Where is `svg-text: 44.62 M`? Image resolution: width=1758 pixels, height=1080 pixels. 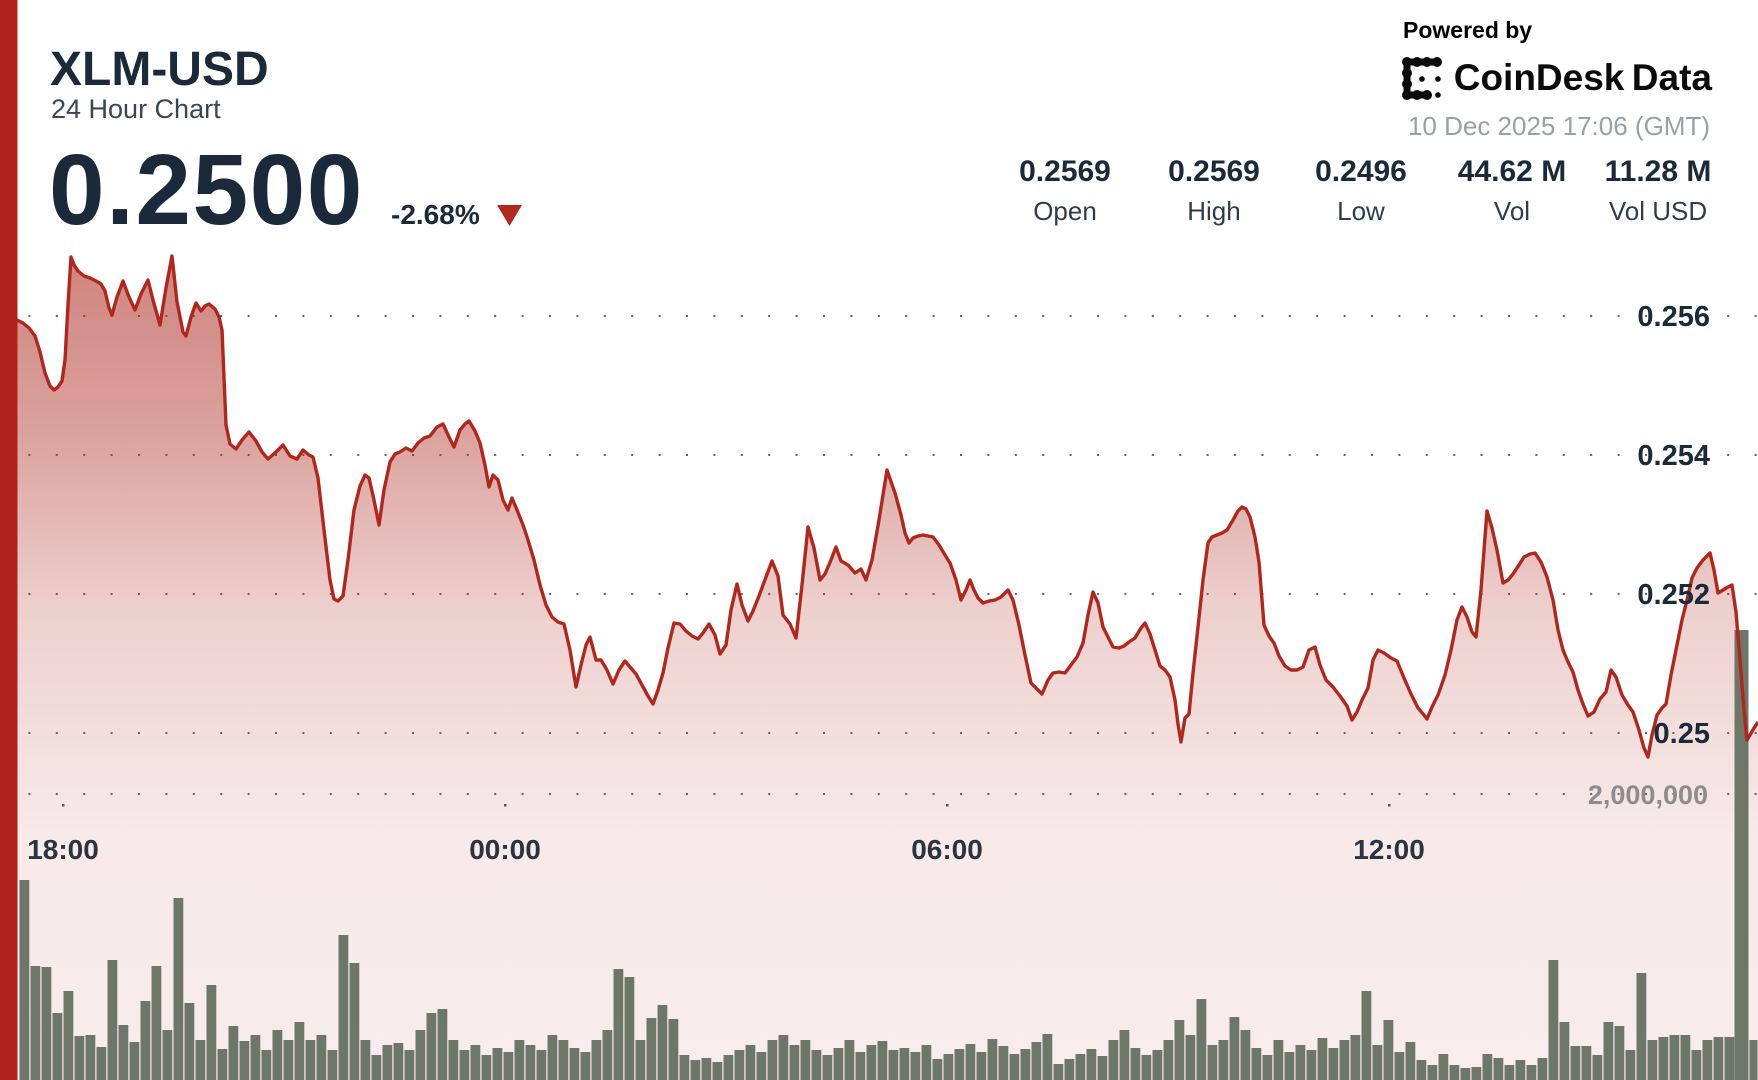
svg-text: 44.62 M is located at coordinates (1512, 171).